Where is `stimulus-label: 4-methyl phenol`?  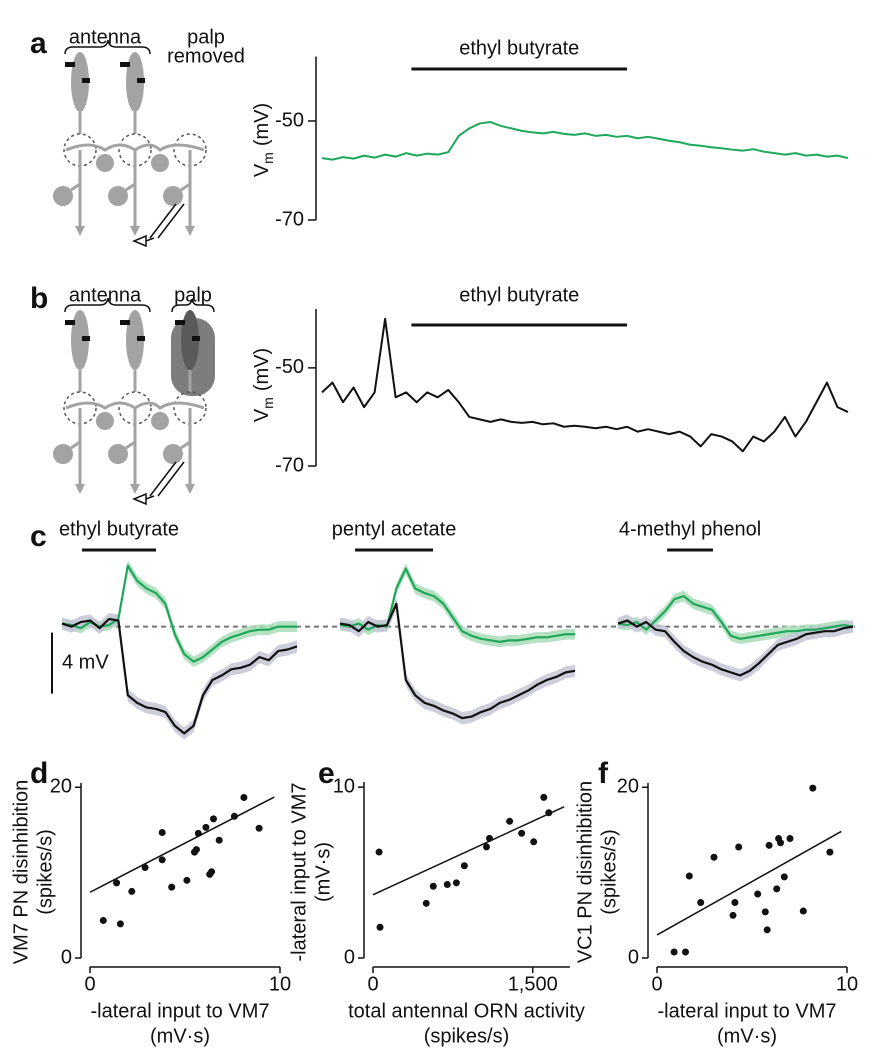 stimulus-label: 4-methyl phenol is located at coordinates (690, 529).